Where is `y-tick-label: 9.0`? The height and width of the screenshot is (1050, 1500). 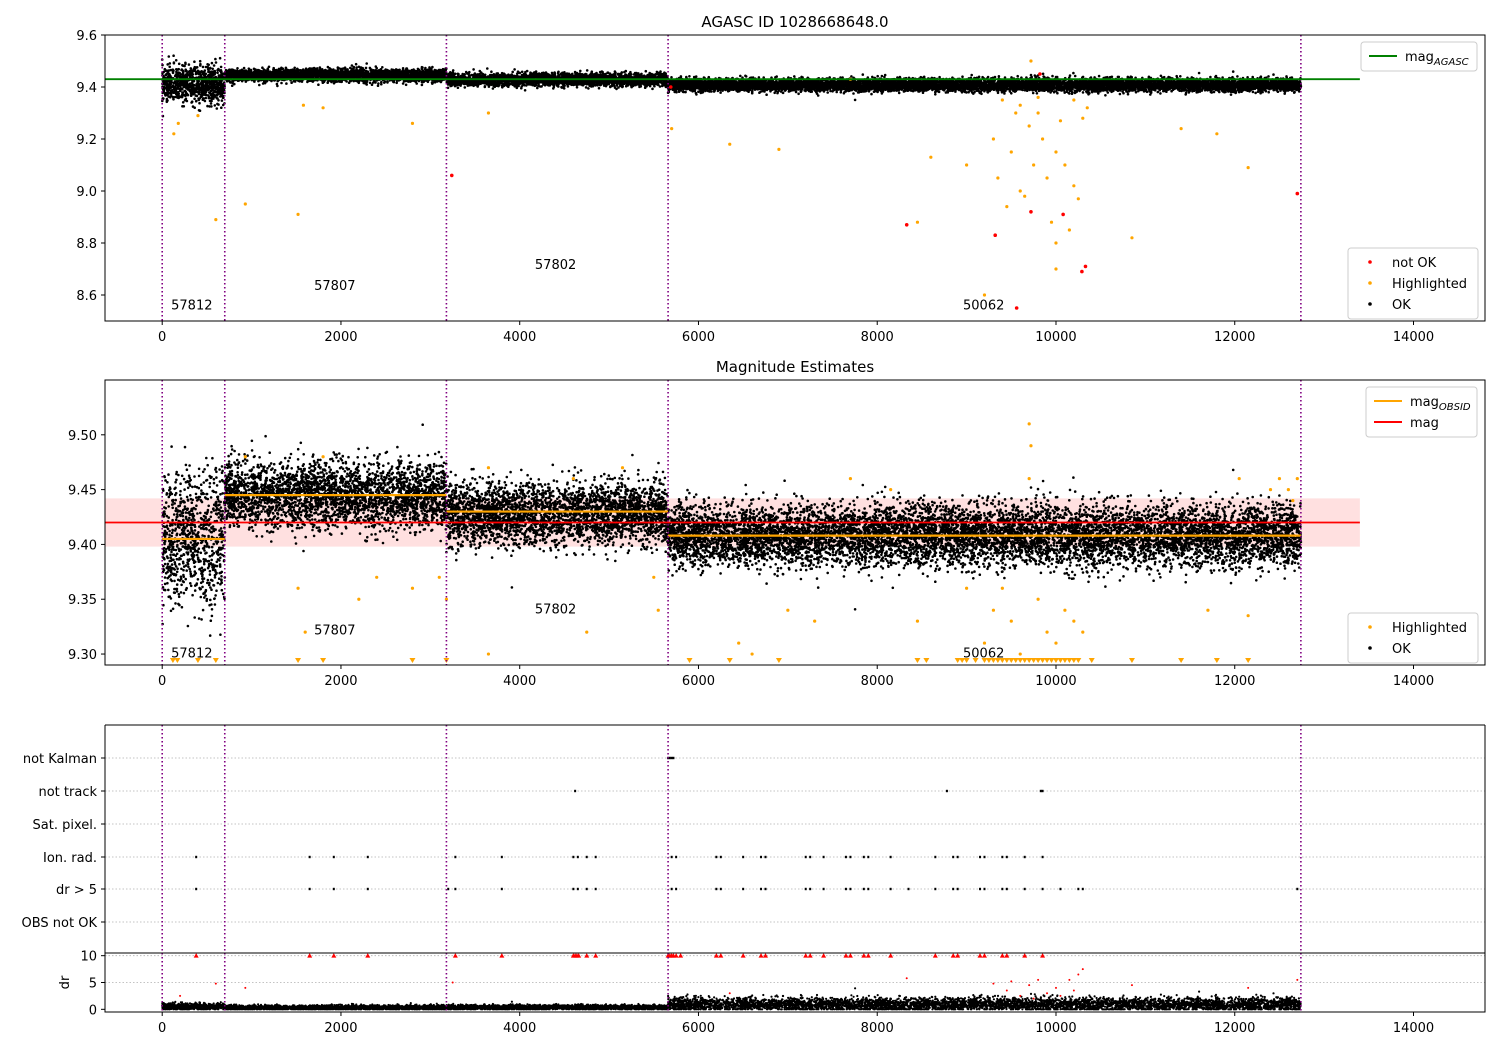
y-tick-label: 9.0 is located at coordinates (86, 192).